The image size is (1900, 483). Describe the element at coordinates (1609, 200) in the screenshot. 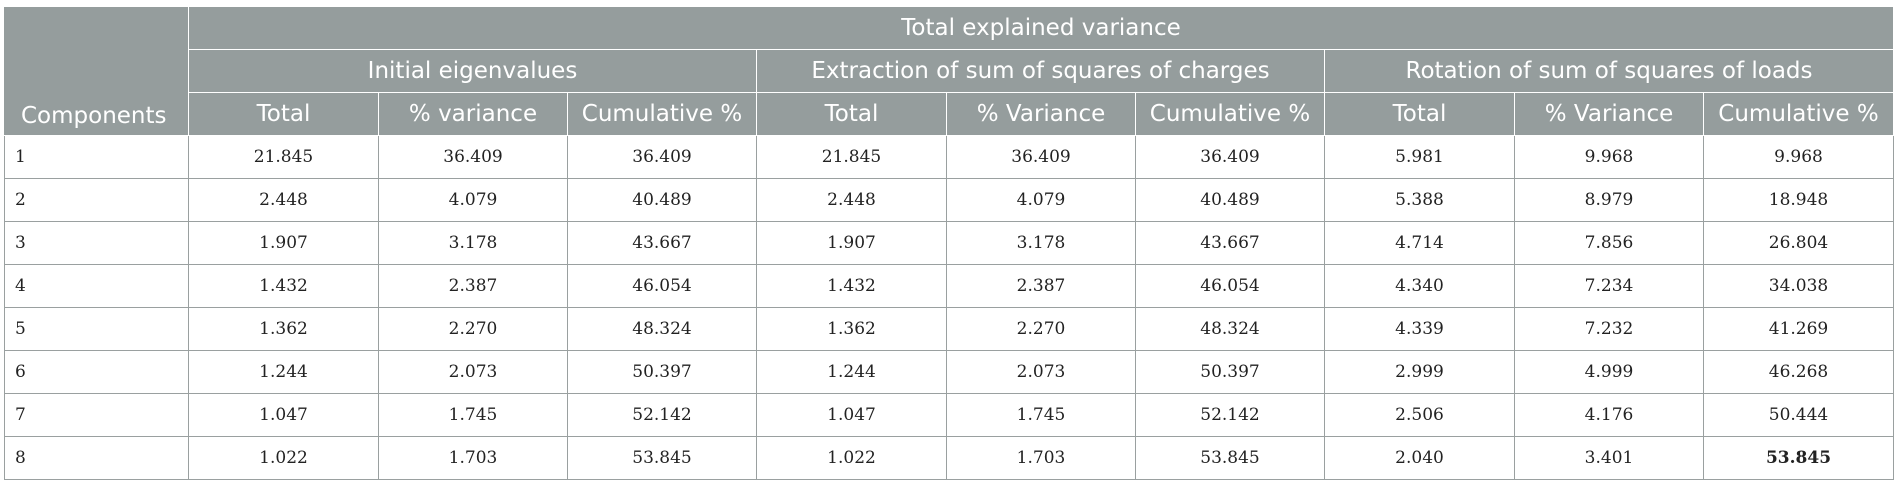

I see `table-cell: 8.979` at that location.